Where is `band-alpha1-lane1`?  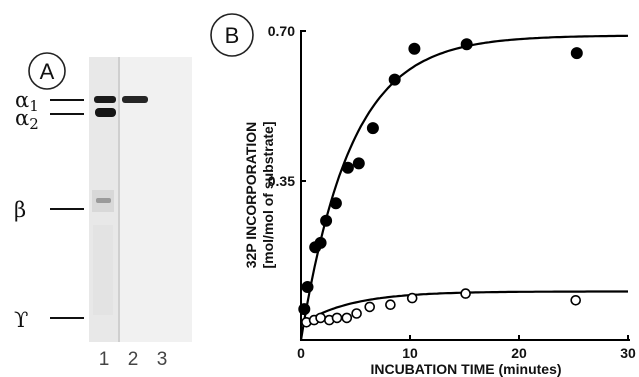
band-alpha1-lane1 is located at coordinates (105, 99).